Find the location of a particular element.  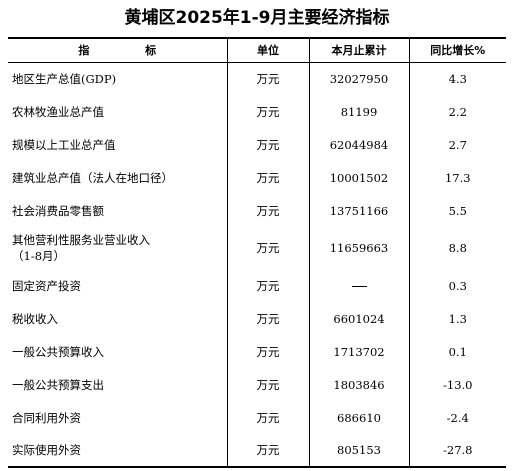

growth-rate-cell: 1.3 is located at coordinates (457, 318).